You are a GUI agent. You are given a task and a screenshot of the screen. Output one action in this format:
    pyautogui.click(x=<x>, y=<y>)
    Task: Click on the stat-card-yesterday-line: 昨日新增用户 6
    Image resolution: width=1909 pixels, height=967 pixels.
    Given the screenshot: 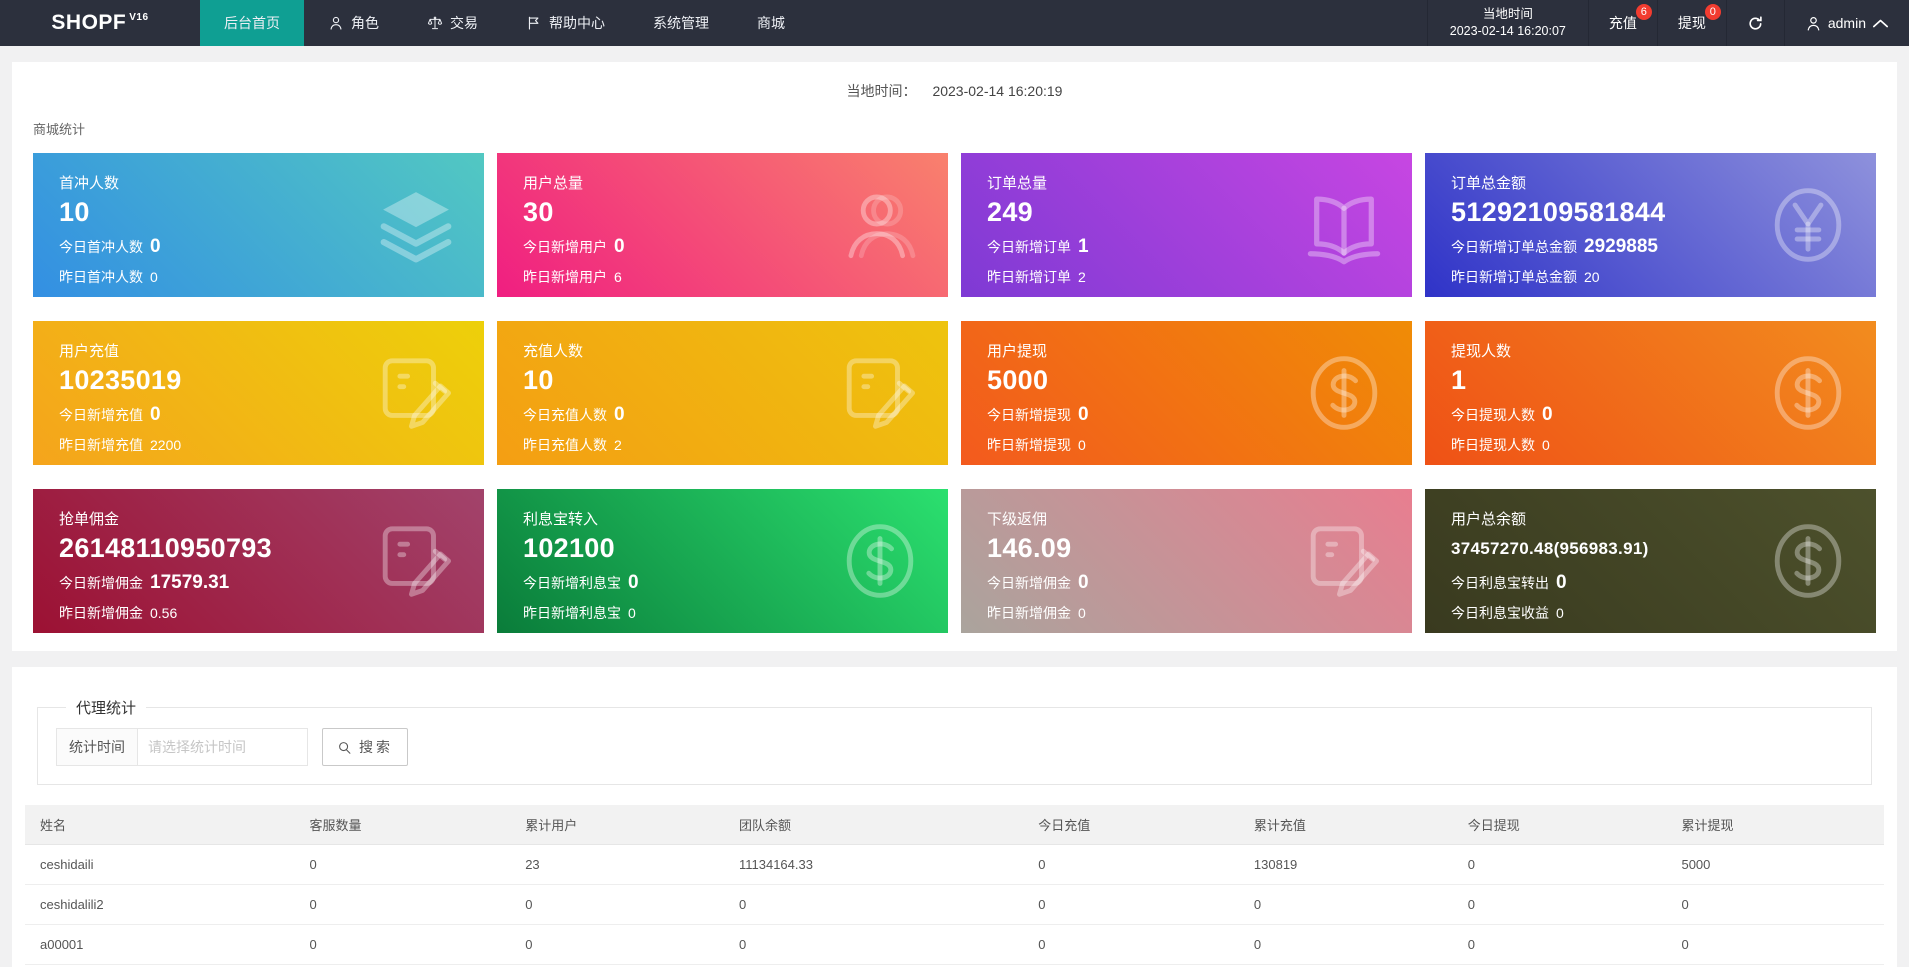 What is the action you would take?
    pyautogui.click(x=722, y=277)
    